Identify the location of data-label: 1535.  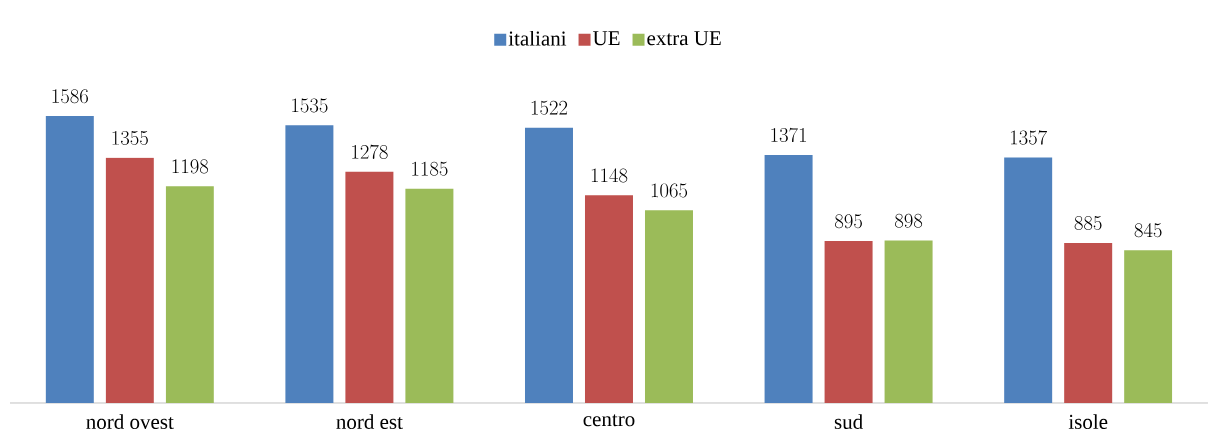
(310, 105).